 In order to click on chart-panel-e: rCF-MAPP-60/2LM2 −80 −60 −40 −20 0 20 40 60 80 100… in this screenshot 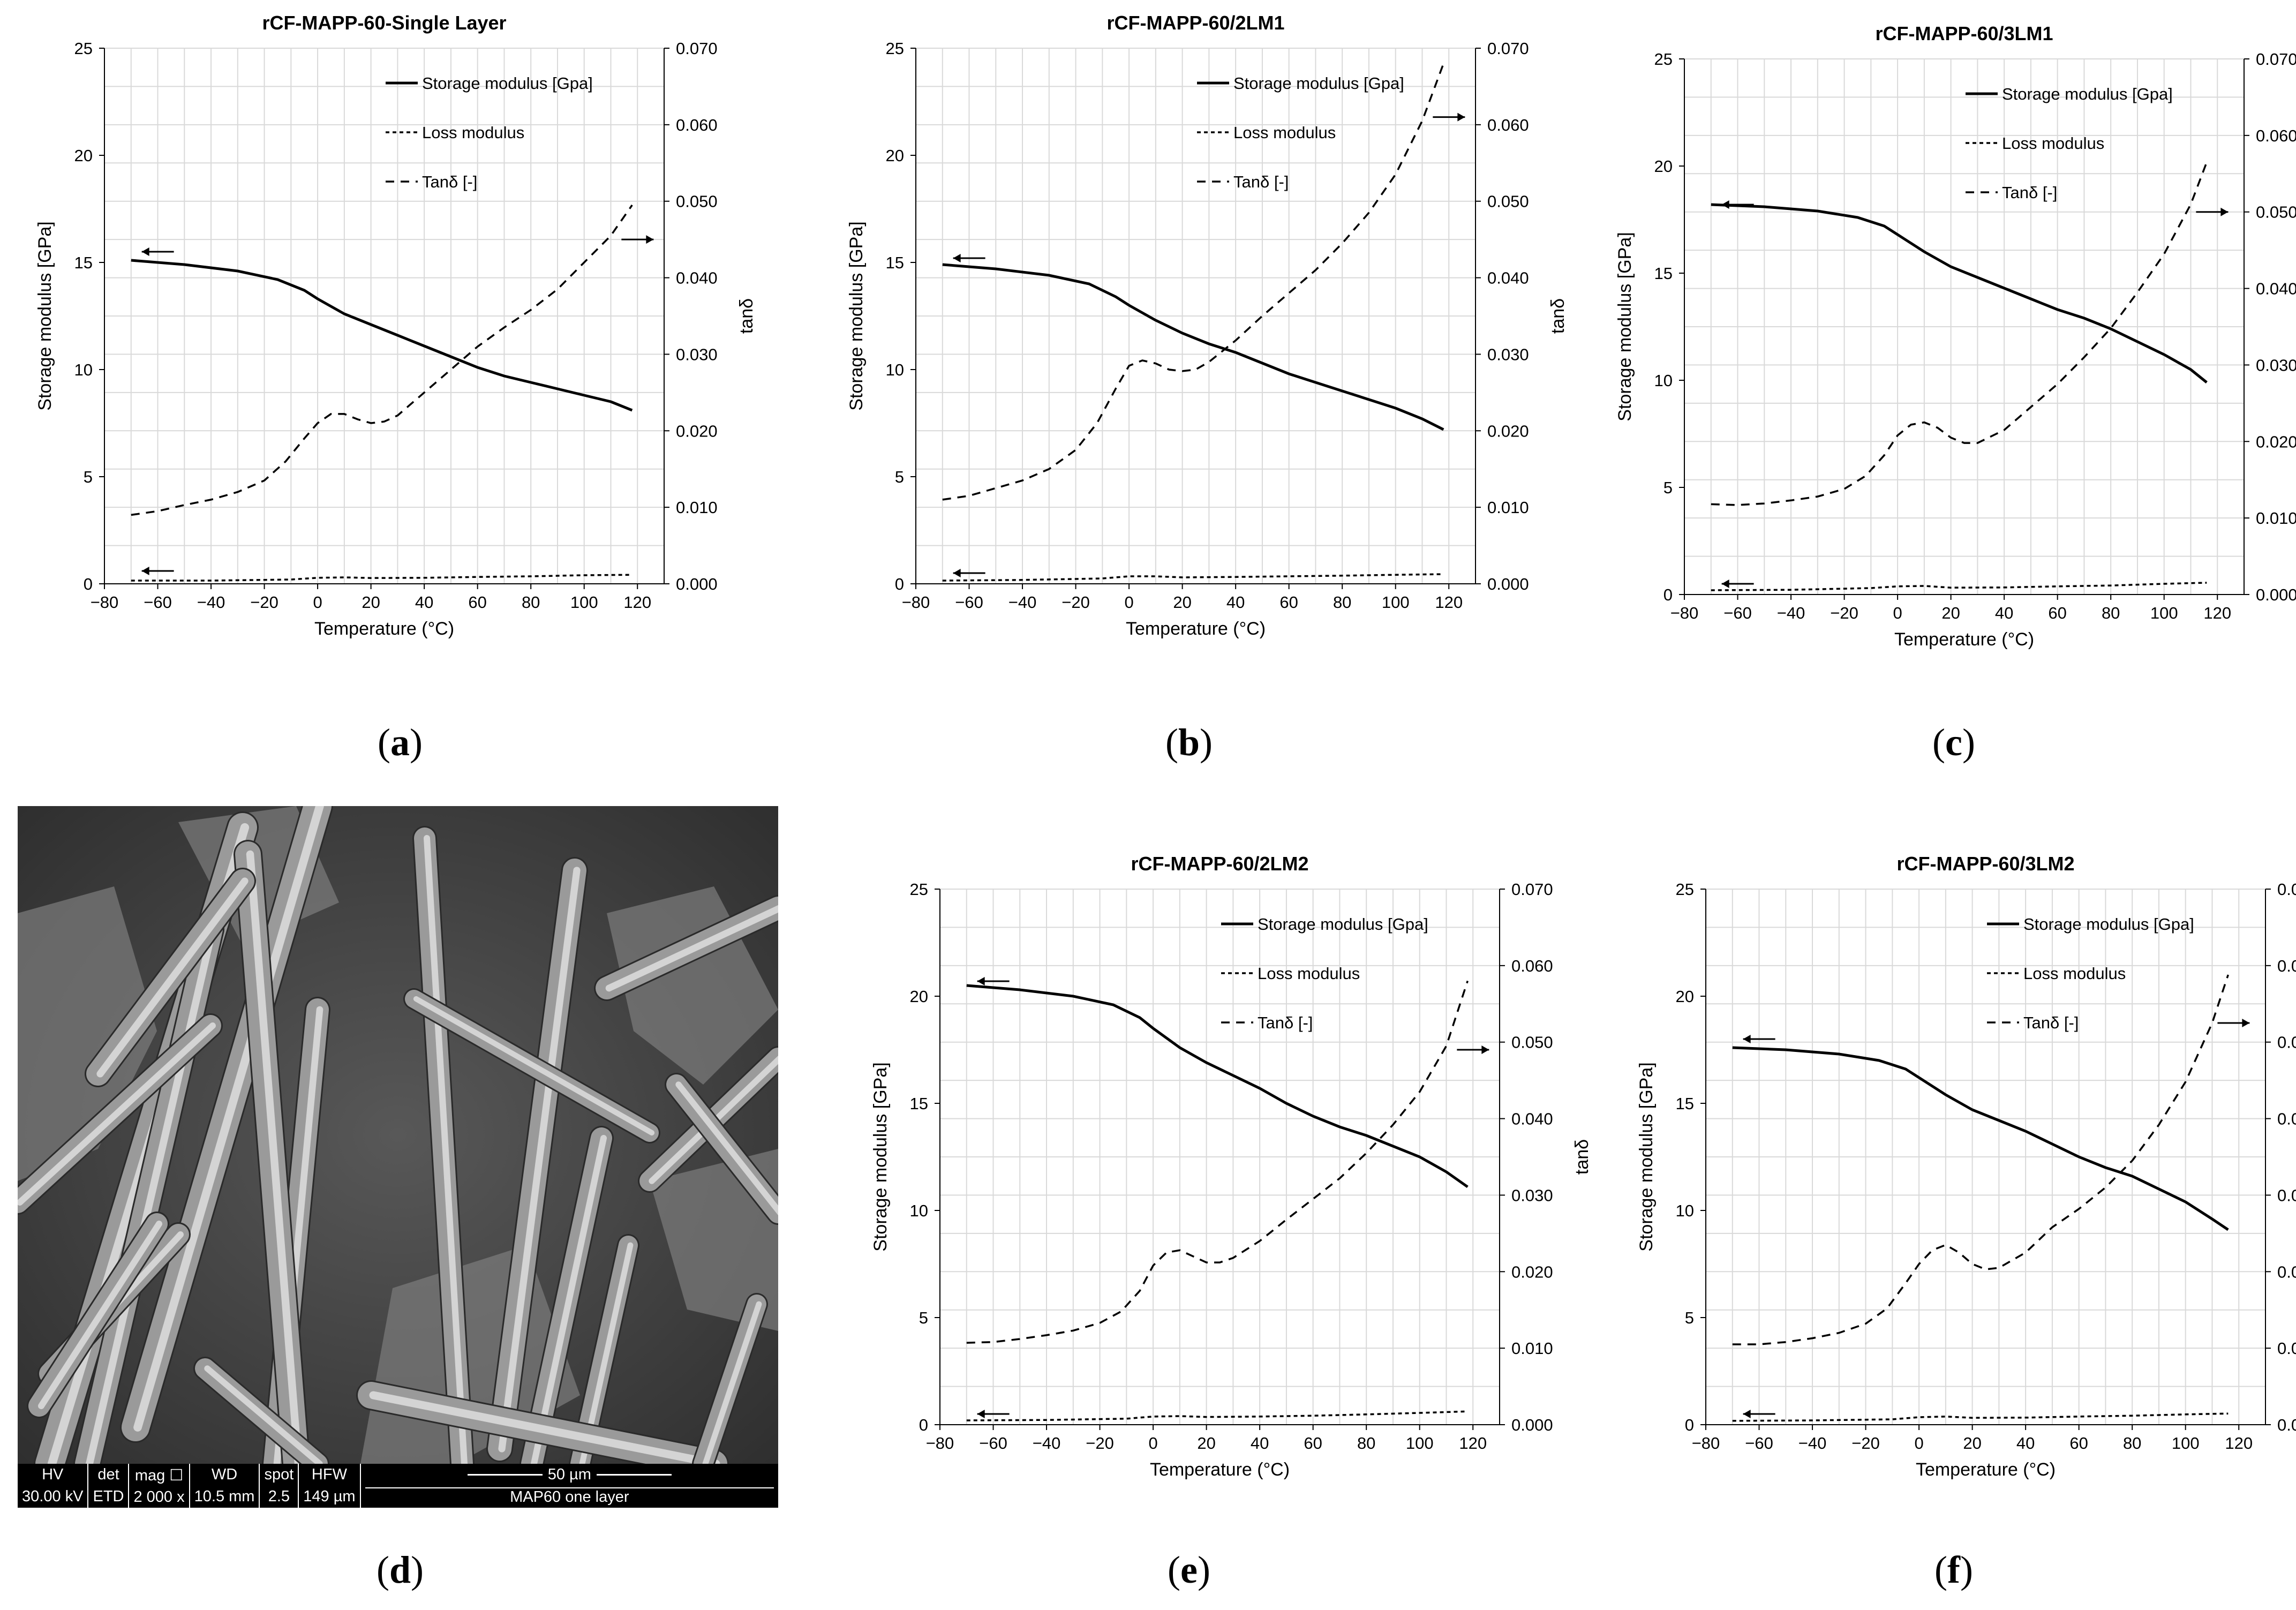, I will do `click(1224, 1171)`.